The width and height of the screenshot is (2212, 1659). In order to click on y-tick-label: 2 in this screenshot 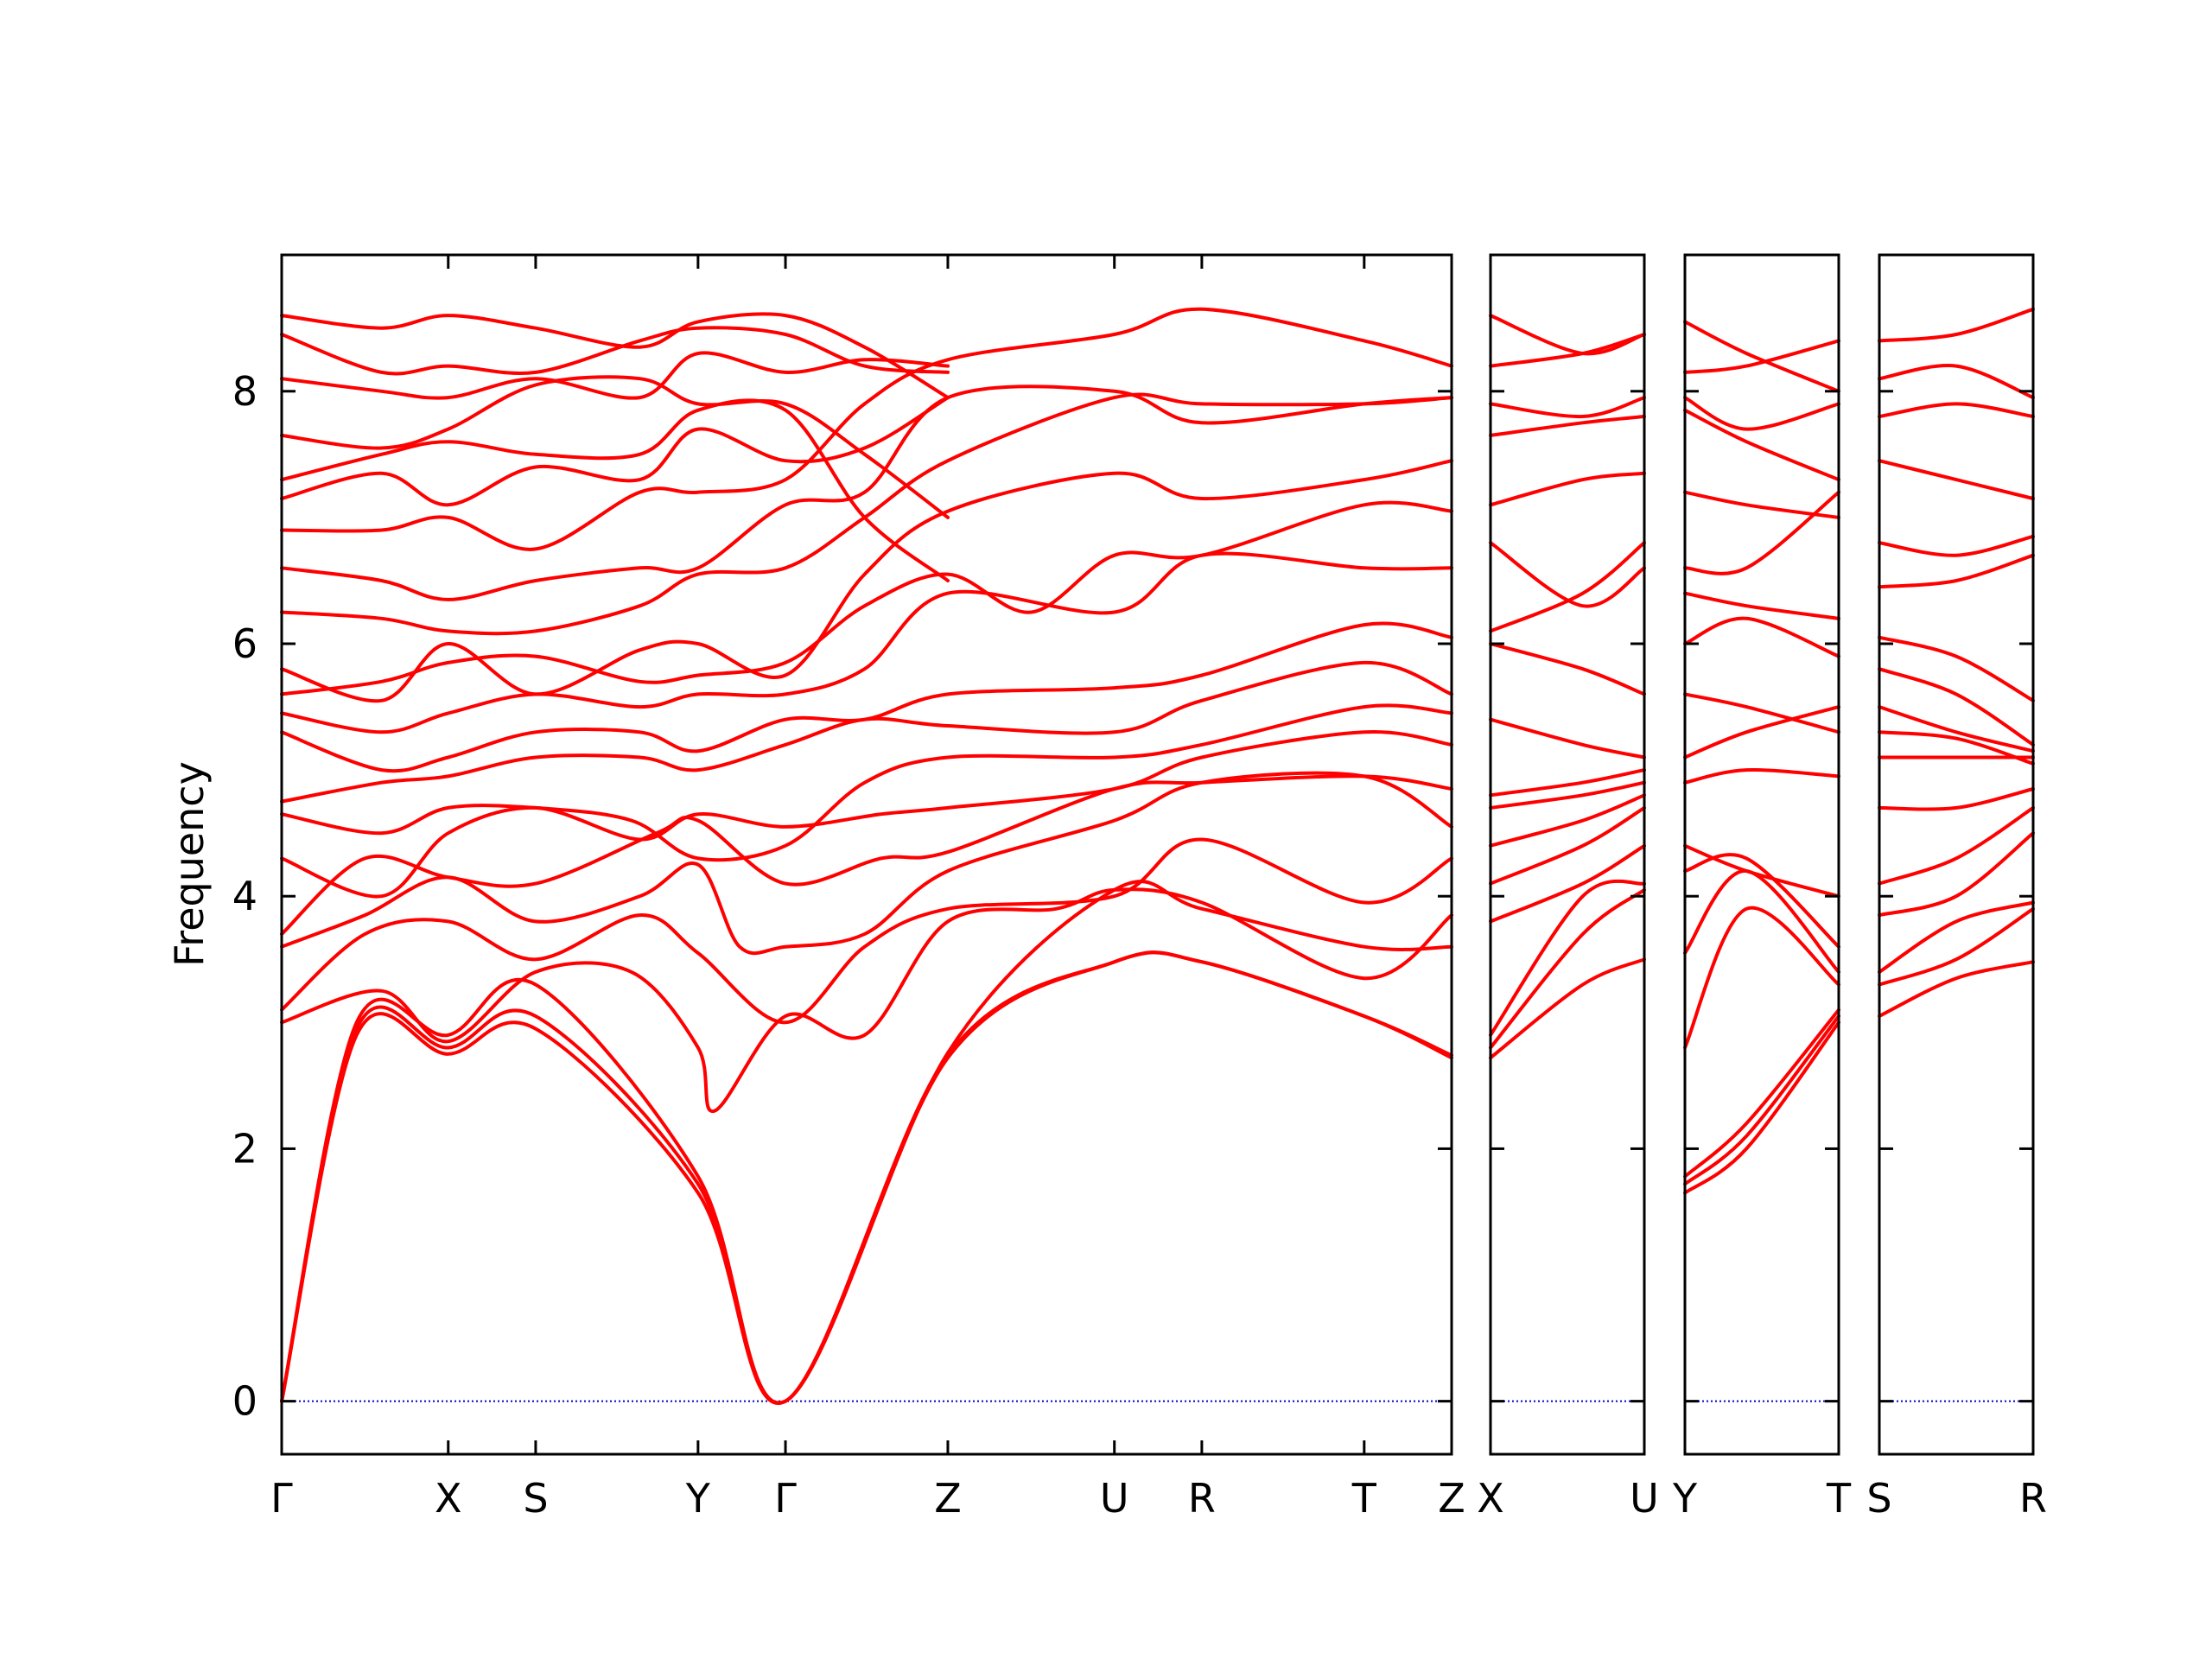, I will do `click(244, 1148)`.